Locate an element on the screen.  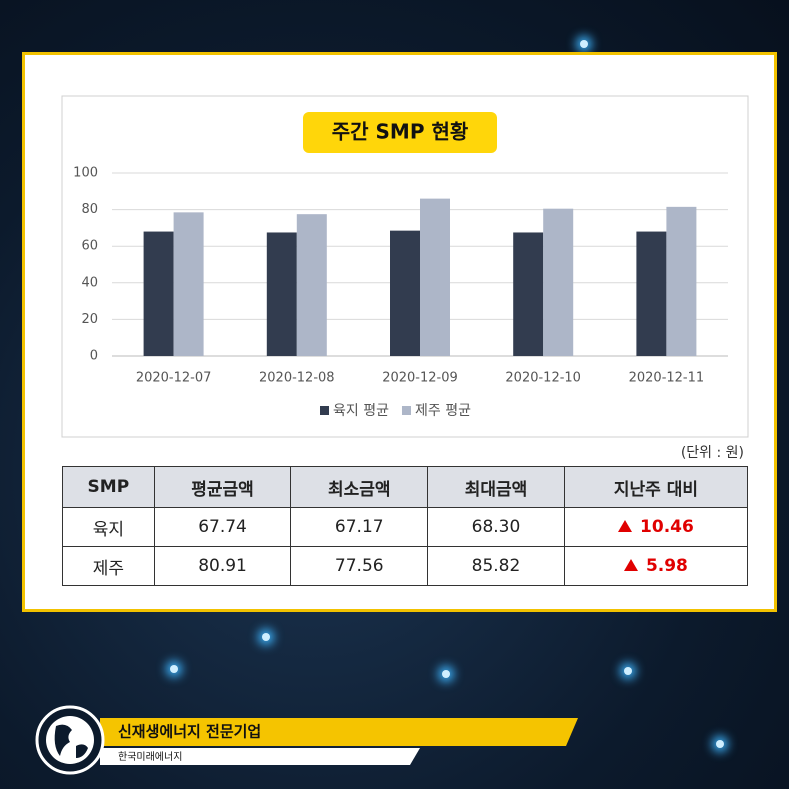
y-tick-label: 40 is located at coordinates (89, 282).